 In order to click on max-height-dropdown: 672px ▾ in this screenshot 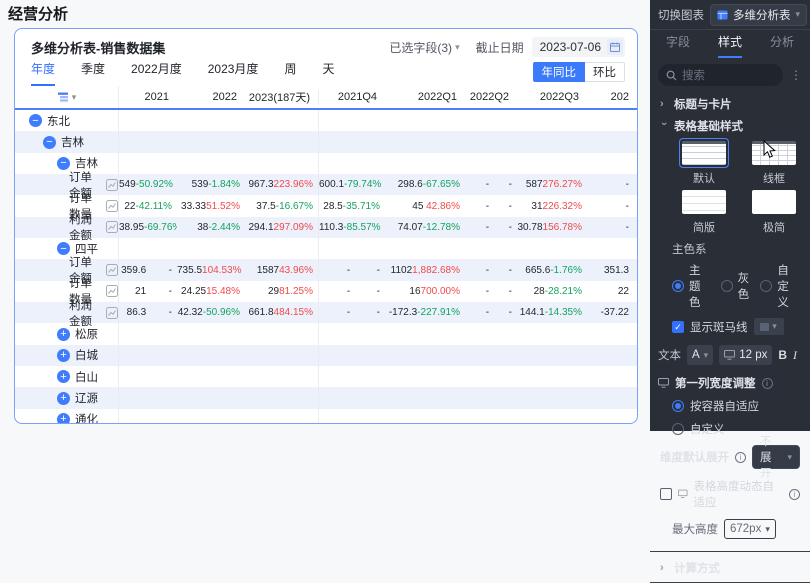, I will do `click(750, 529)`.